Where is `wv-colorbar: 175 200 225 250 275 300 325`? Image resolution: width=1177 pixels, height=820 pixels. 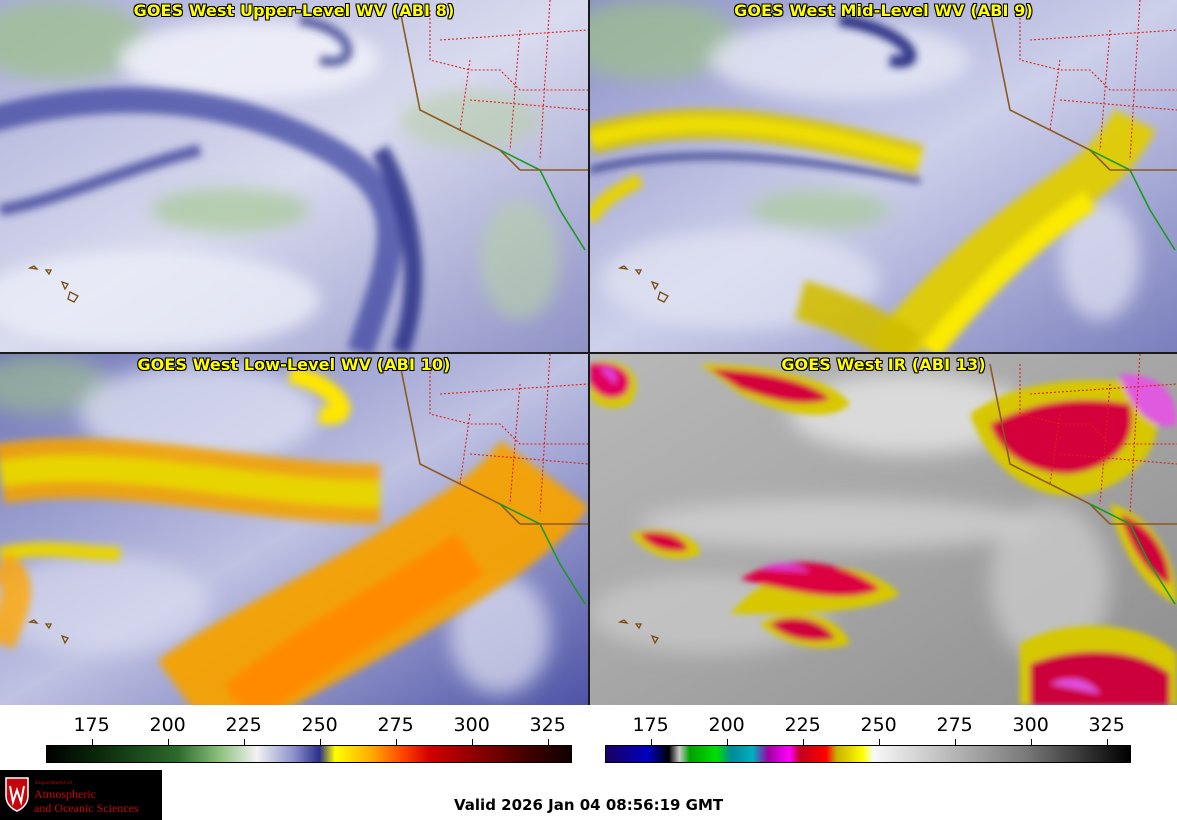
wv-colorbar: 175 200 225 250 275 300 325 is located at coordinates (309, 736).